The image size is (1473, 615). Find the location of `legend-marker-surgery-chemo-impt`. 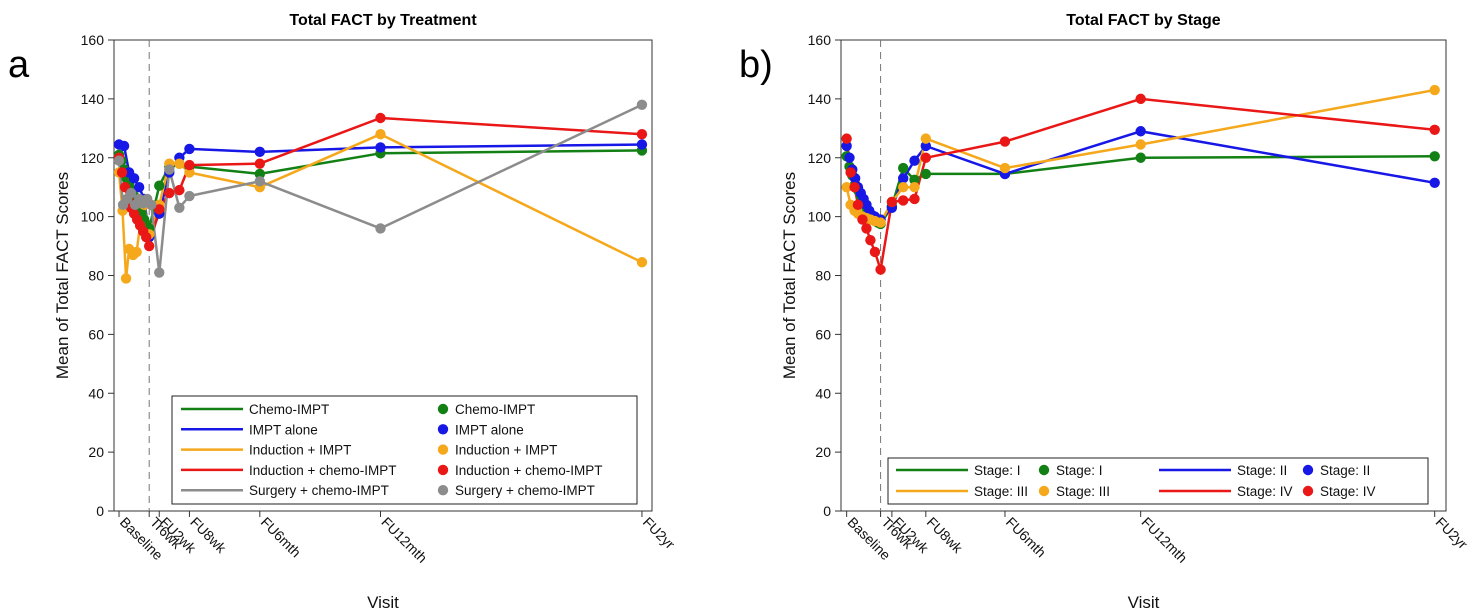

legend-marker-surgery-chemo-impt is located at coordinates (443, 490).